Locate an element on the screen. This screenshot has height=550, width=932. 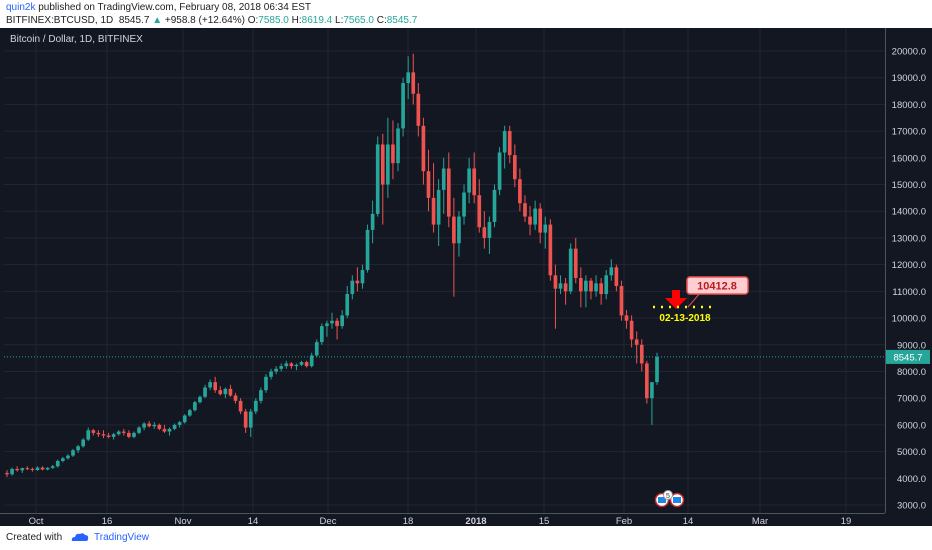
x-tick-label: Feb is located at coordinates (624, 521).